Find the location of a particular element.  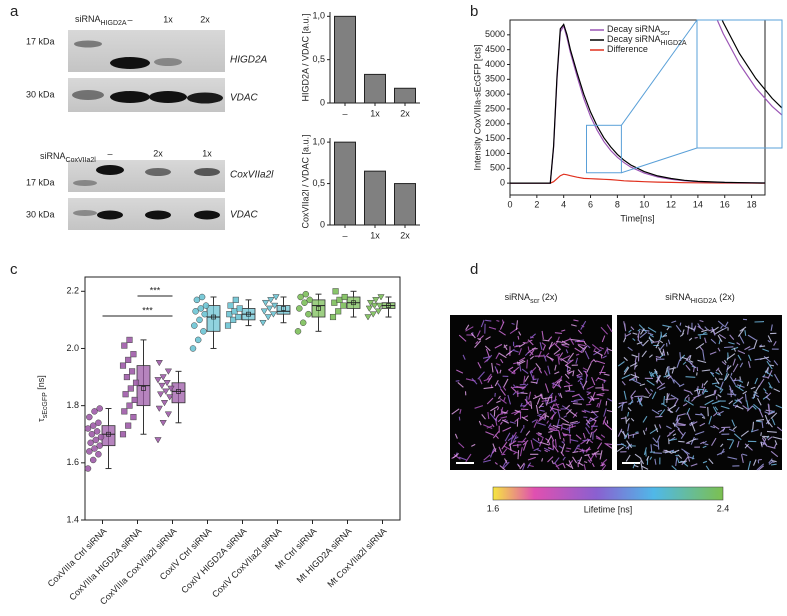

y-tick-label: 1.6 is located at coordinates (72, 462).